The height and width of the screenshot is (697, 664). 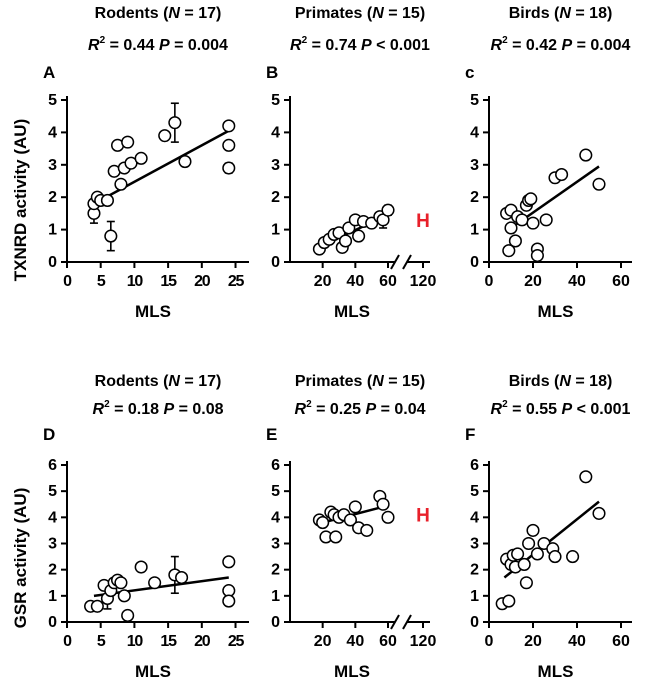 What do you see at coordinates (49, 434) in the screenshot?
I see `panel-letter: D` at bounding box center [49, 434].